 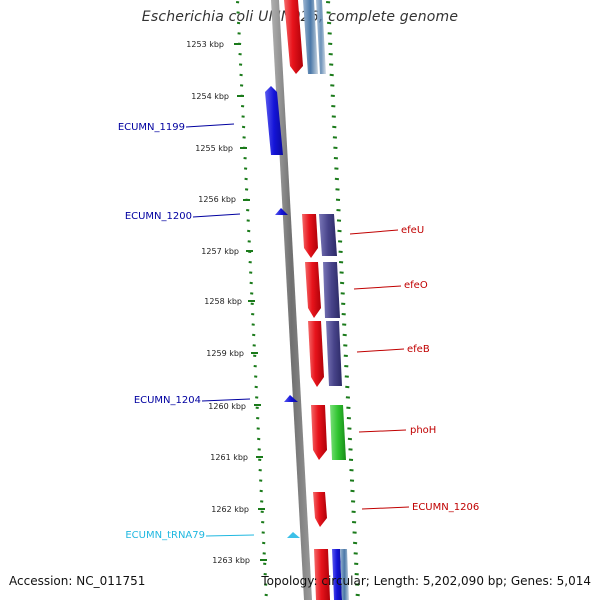 What do you see at coordinates (416, 285) in the screenshot?
I see `label-efeO: efeO` at bounding box center [416, 285].